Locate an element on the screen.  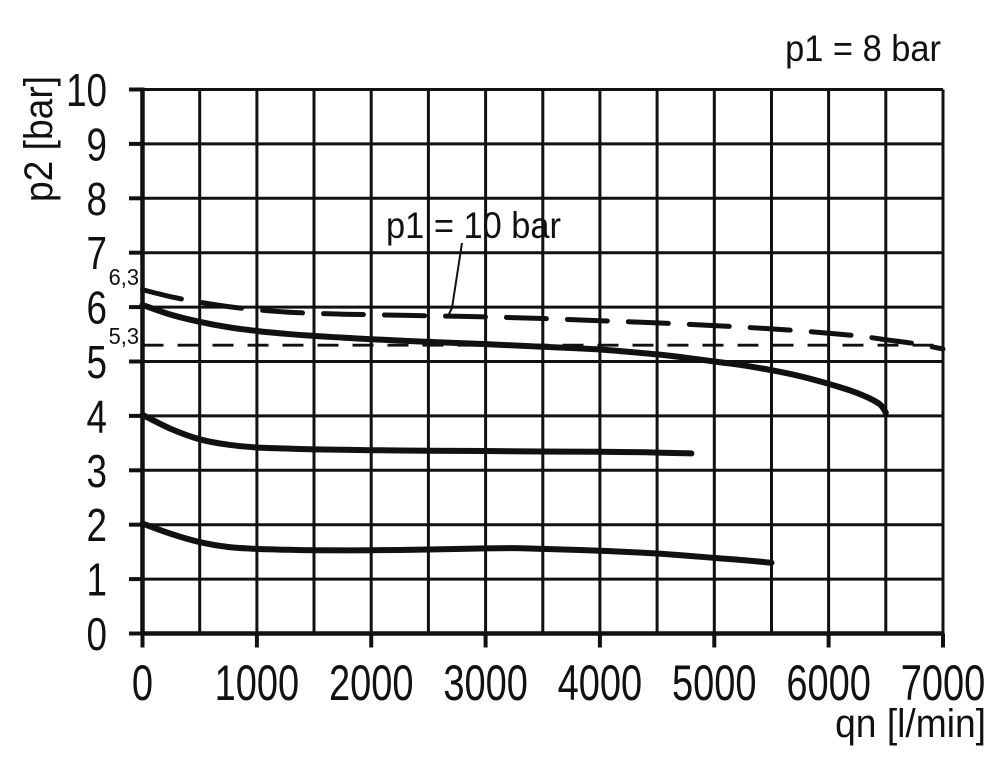
x-tick-label-3000: 3000 is located at coordinates (485, 683).